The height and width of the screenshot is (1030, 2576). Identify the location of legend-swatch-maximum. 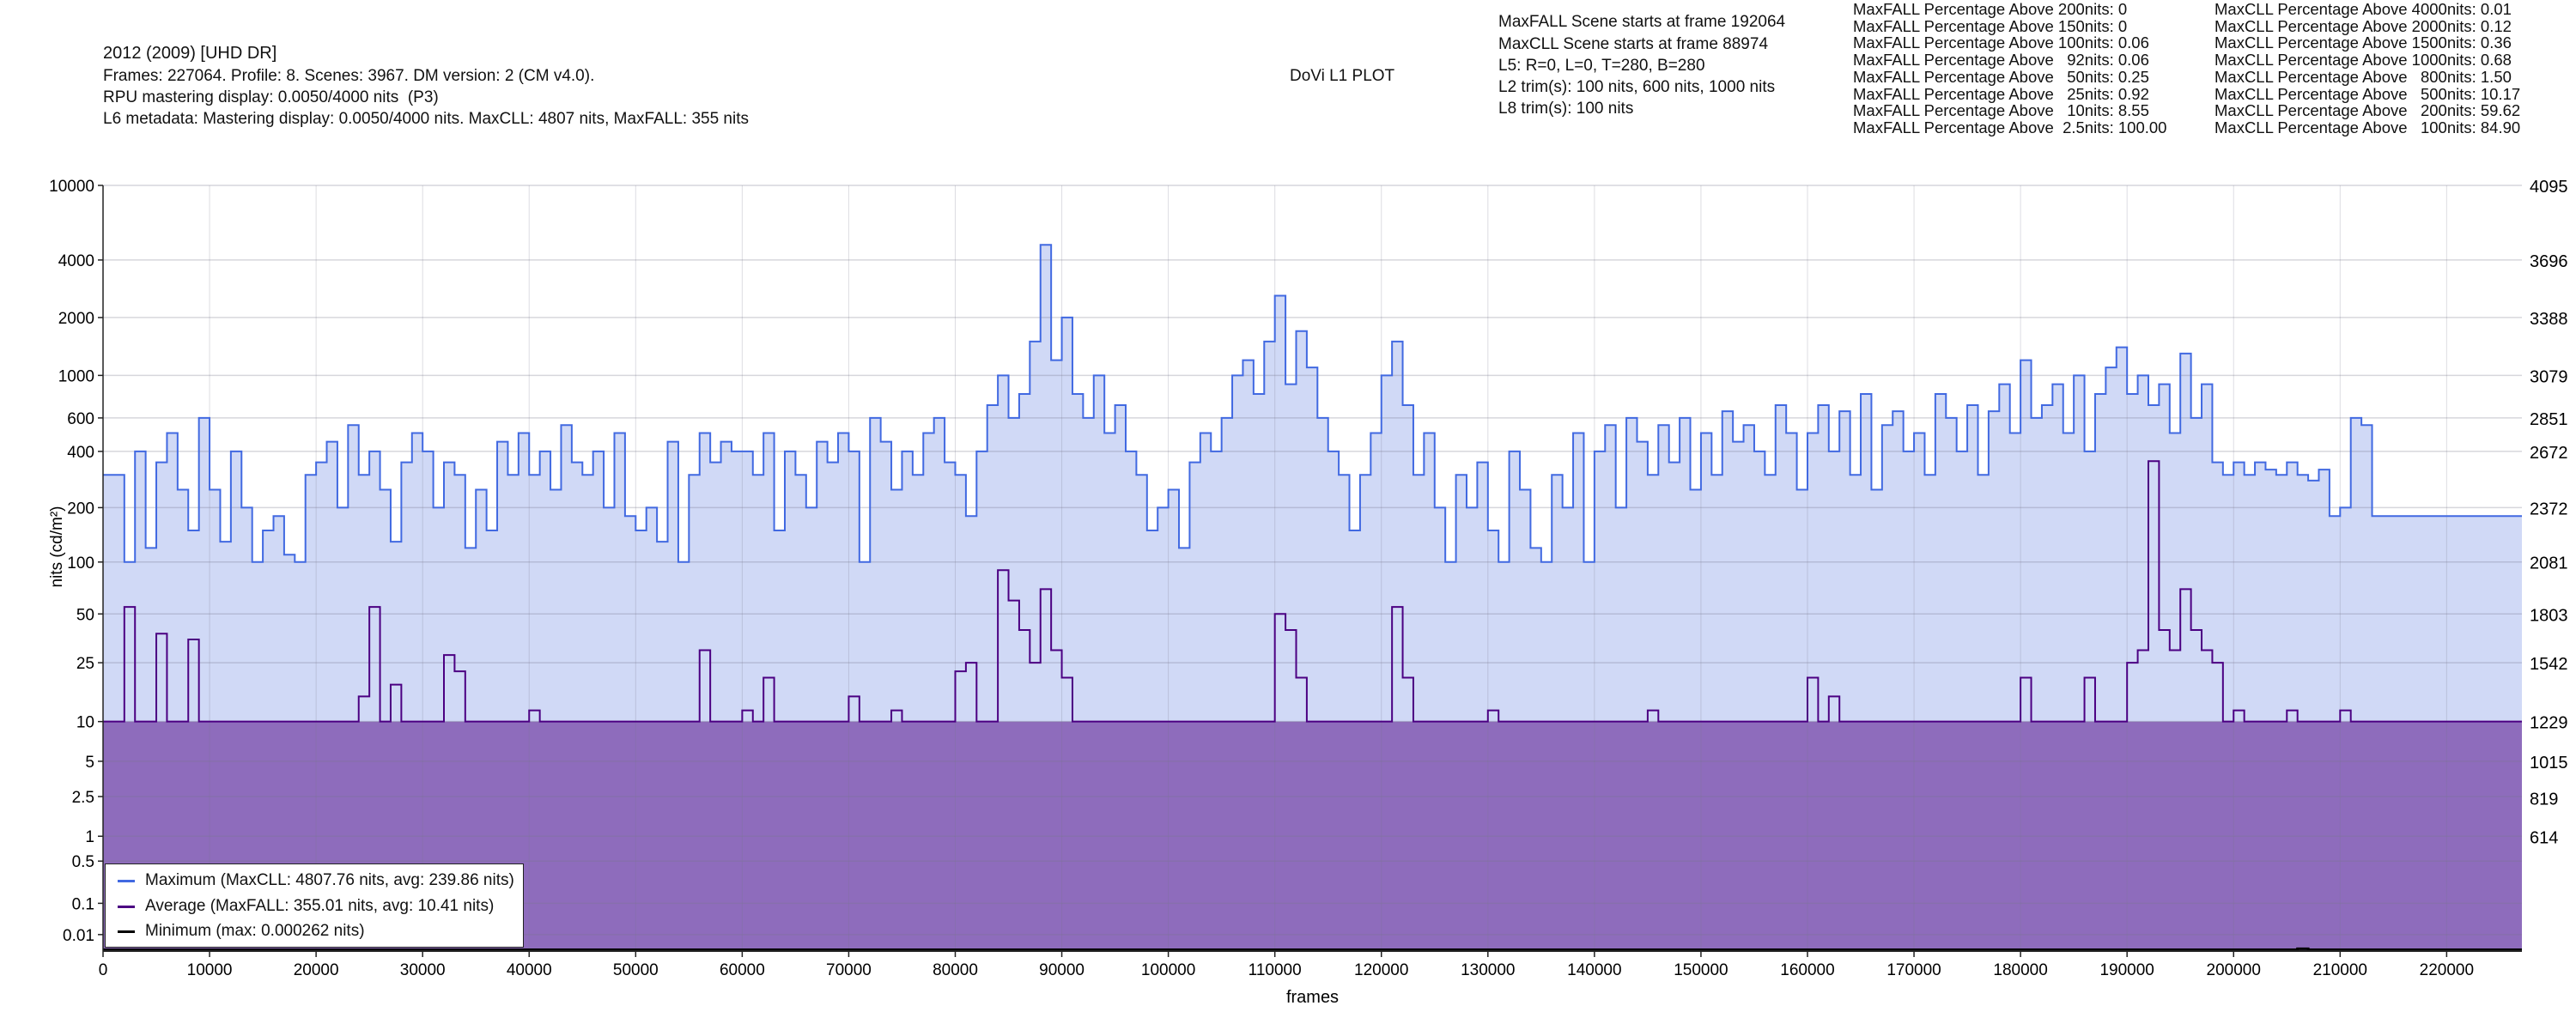
(127, 880).